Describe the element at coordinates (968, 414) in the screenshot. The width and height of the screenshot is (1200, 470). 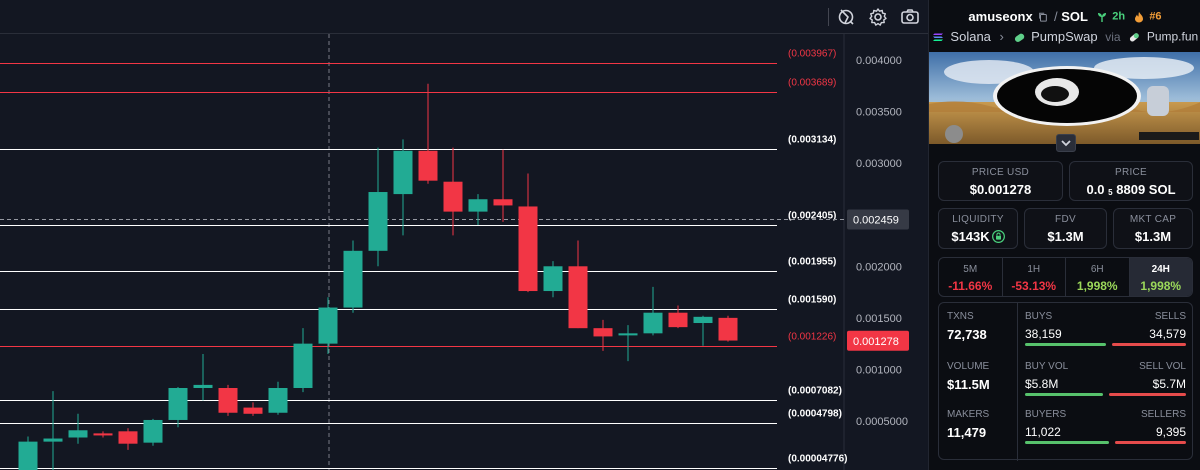
I see `makers-label: MAKERS` at that location.